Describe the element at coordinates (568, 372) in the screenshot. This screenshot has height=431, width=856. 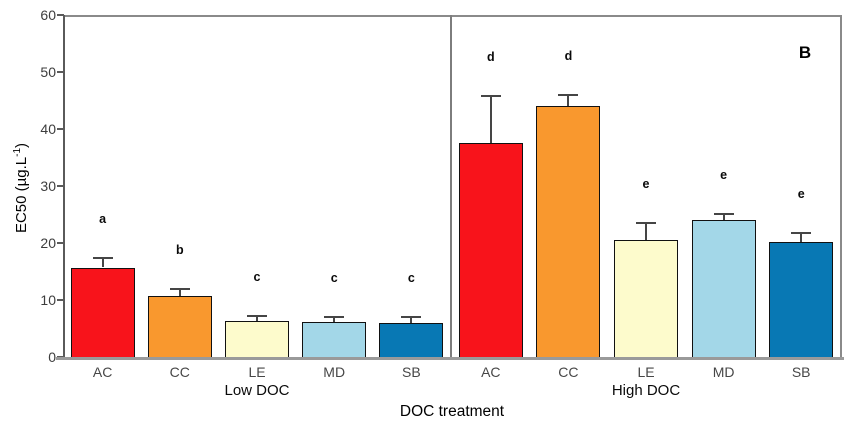
I see `x-tick-label-high-doc-cc: CC` at that location.